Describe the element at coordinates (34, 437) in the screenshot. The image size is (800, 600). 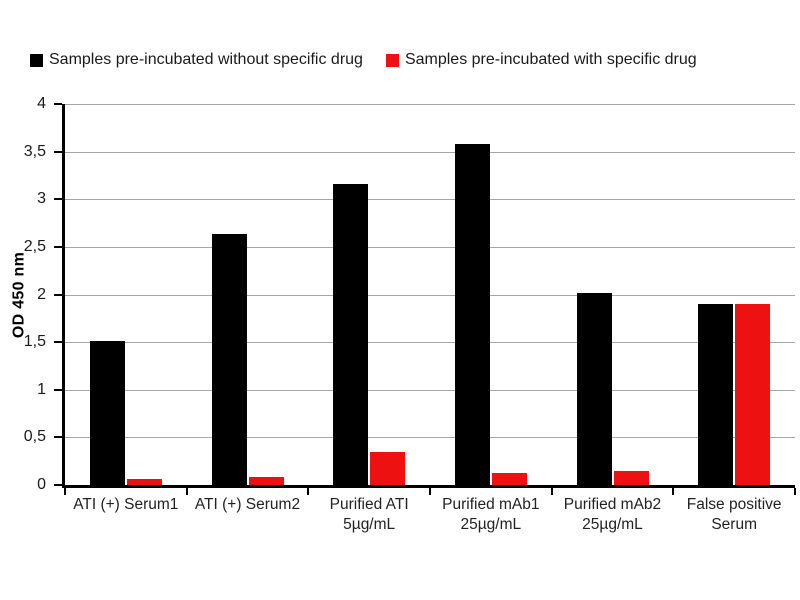
I see `y-tick-label-0,5: 0,5` at that location.